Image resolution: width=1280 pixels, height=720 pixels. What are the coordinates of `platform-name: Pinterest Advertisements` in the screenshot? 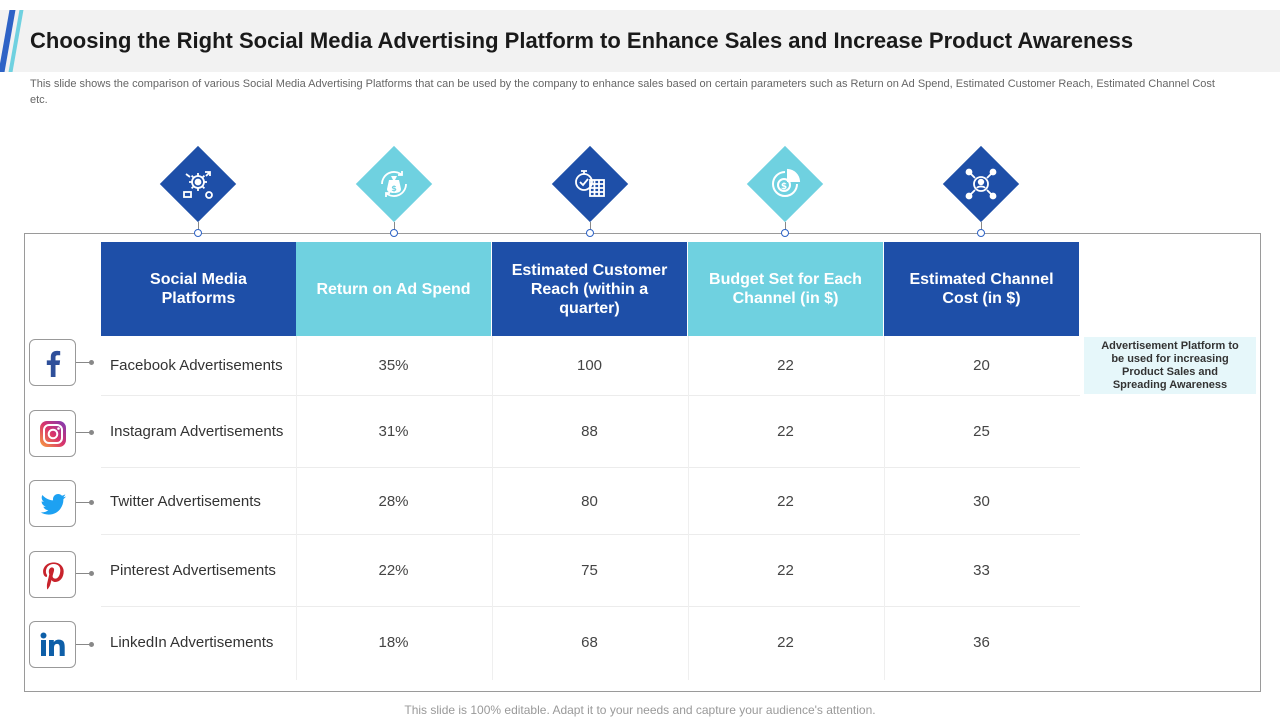 It's located at (193, 570).